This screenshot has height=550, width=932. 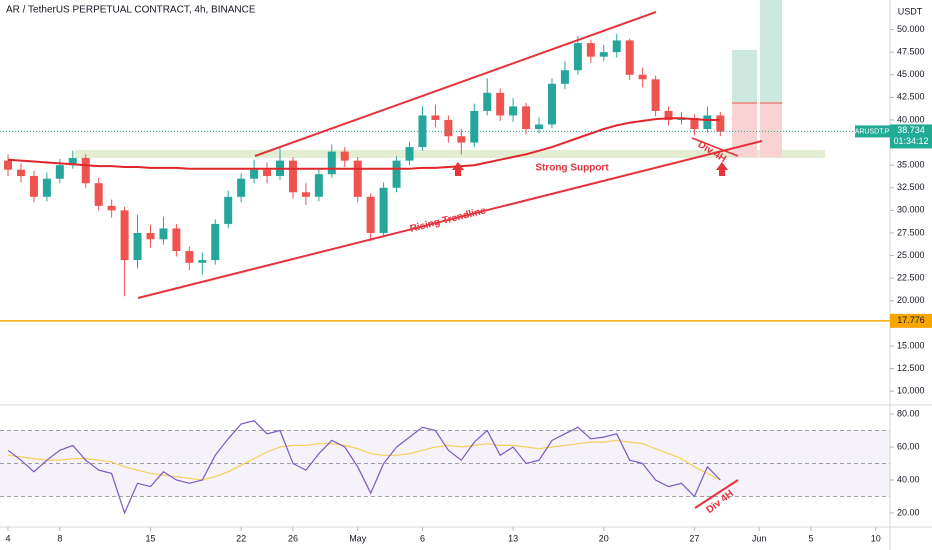 What do you see at coordinates (911, 345) in the screenshot?
I see `y-tick-label: 15.000` at bounding box center [911, 345].